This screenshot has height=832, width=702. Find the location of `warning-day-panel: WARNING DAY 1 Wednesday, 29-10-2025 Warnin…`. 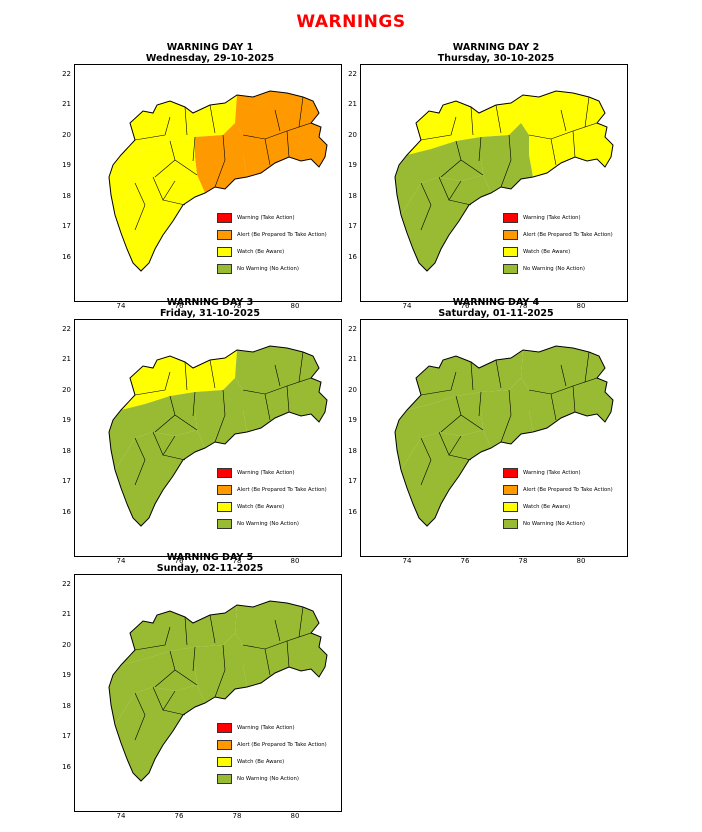

warning-day-panel: WARNING DAY 1 Wednesday, 29-10-2025 Warnin… is located at coordinates (210, 182).